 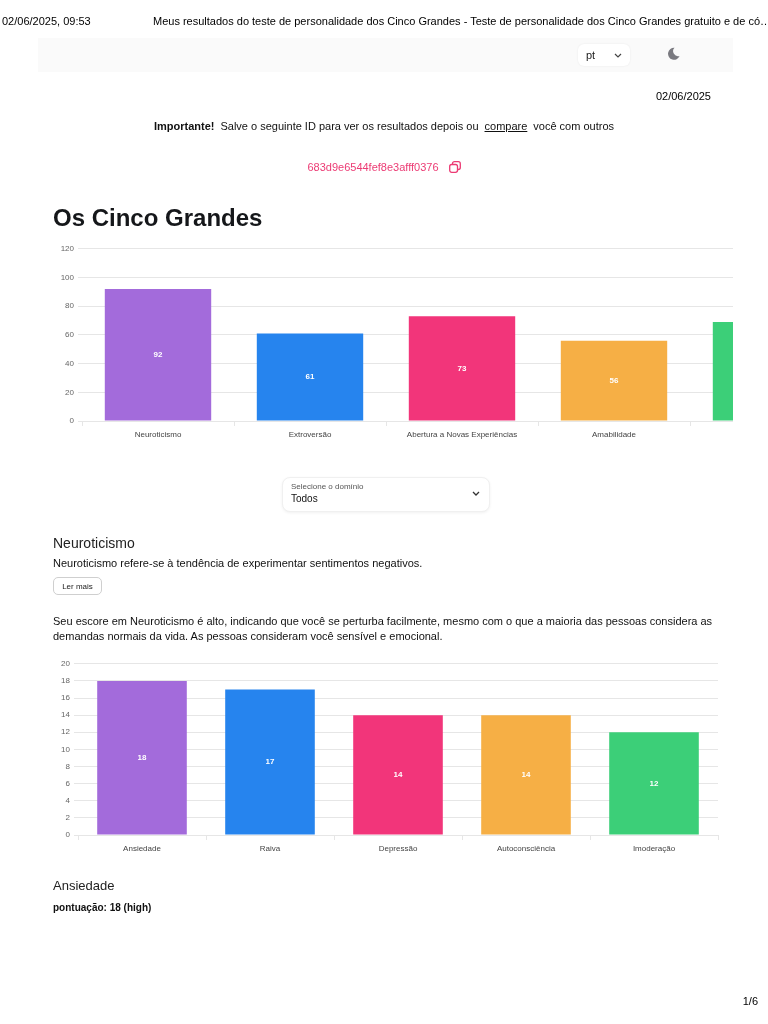 I want to click on y-tick-label: 120, so click(x=67, y=248).